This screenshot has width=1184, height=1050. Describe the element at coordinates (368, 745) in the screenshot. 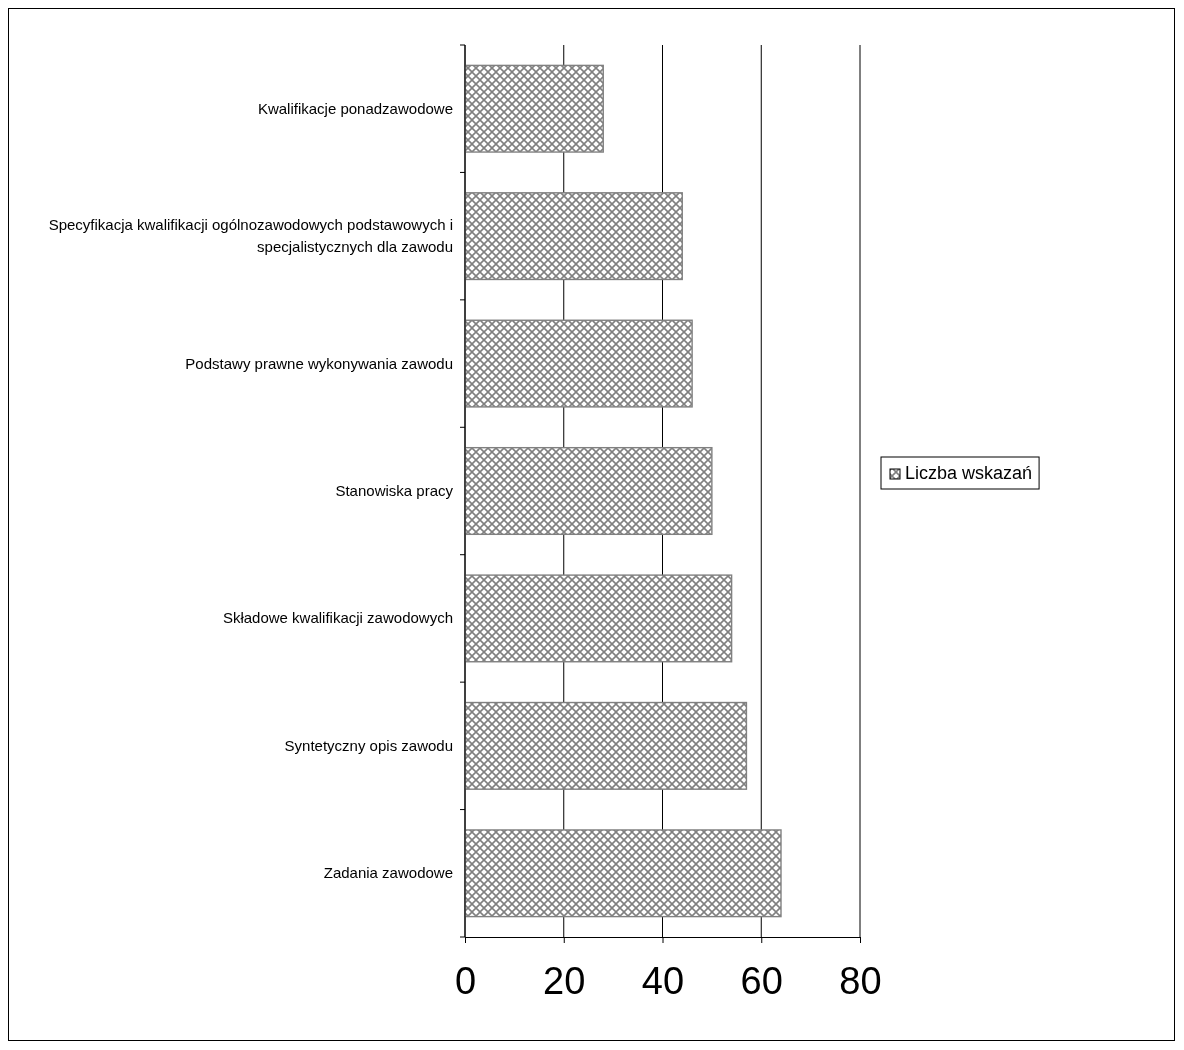

I see `y-tick-label: Syntetyczny opis zawodu` at that location.